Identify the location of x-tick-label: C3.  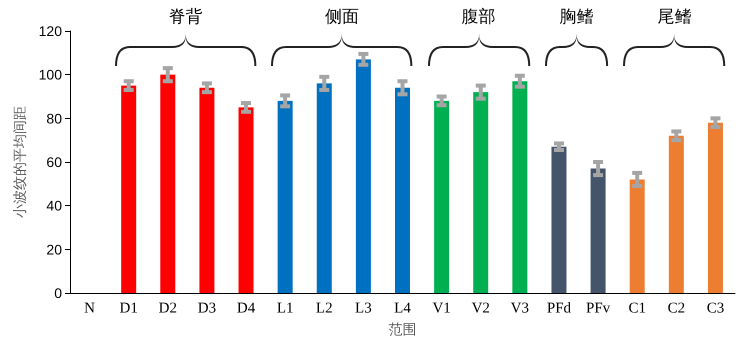
(715, 308).